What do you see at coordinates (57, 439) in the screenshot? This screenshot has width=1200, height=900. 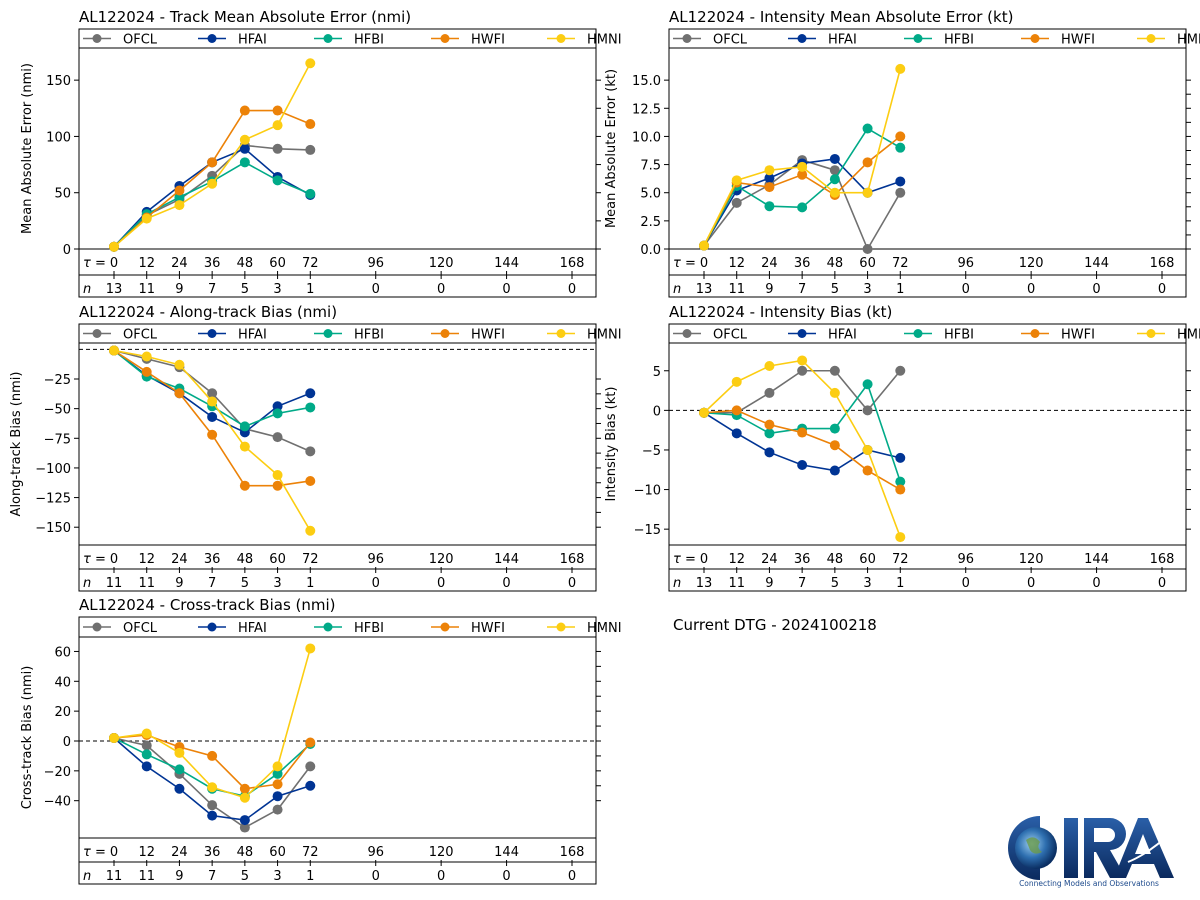 I see `y-tick-label: −75` at bounding box center [57, 439].